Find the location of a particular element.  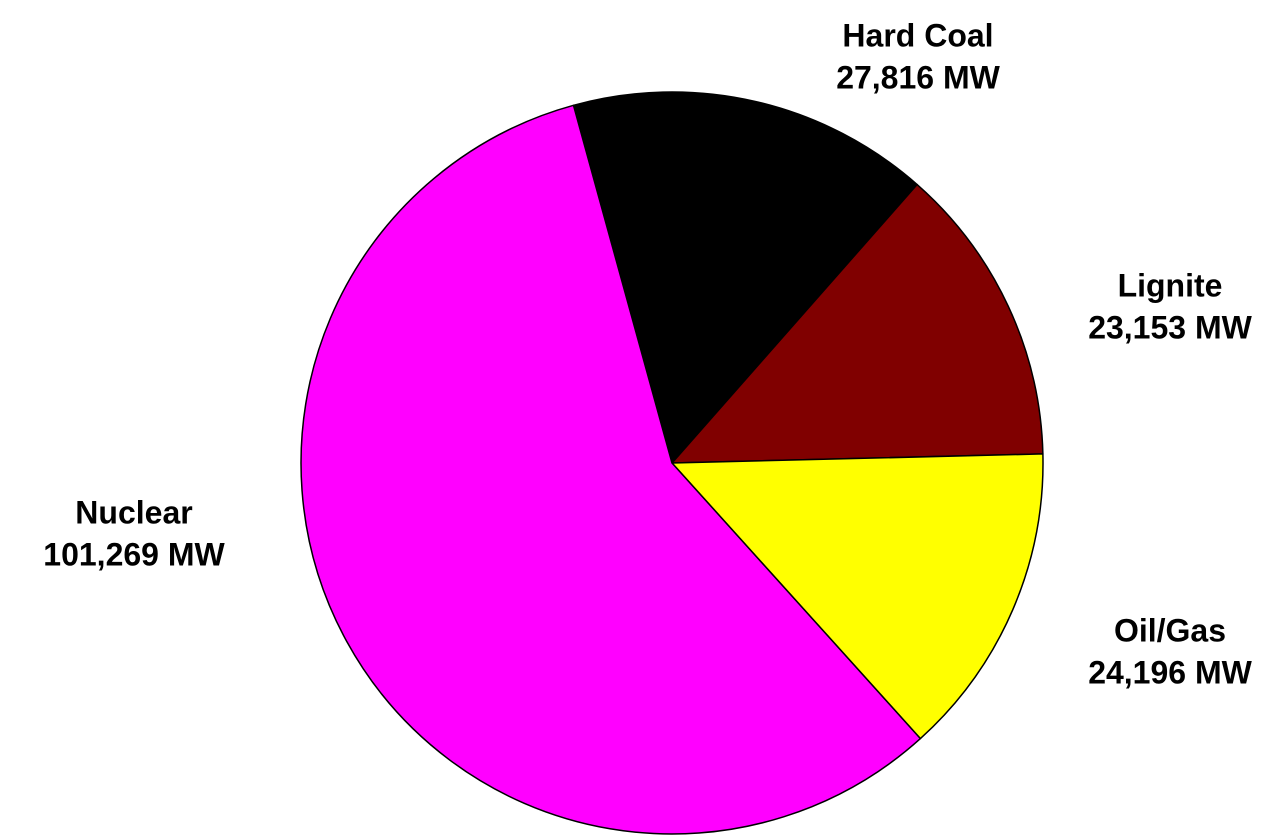

pie-slice-hard-coal is located at coordinates (745, 277).